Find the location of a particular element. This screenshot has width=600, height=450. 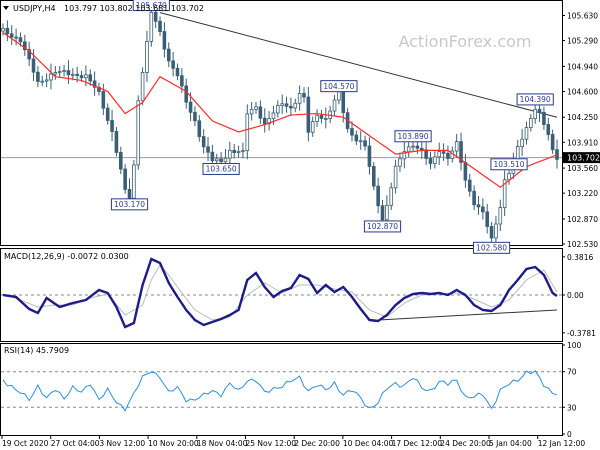

symbol-title: USDJPY,H4 is located at coordinates (34, 8).